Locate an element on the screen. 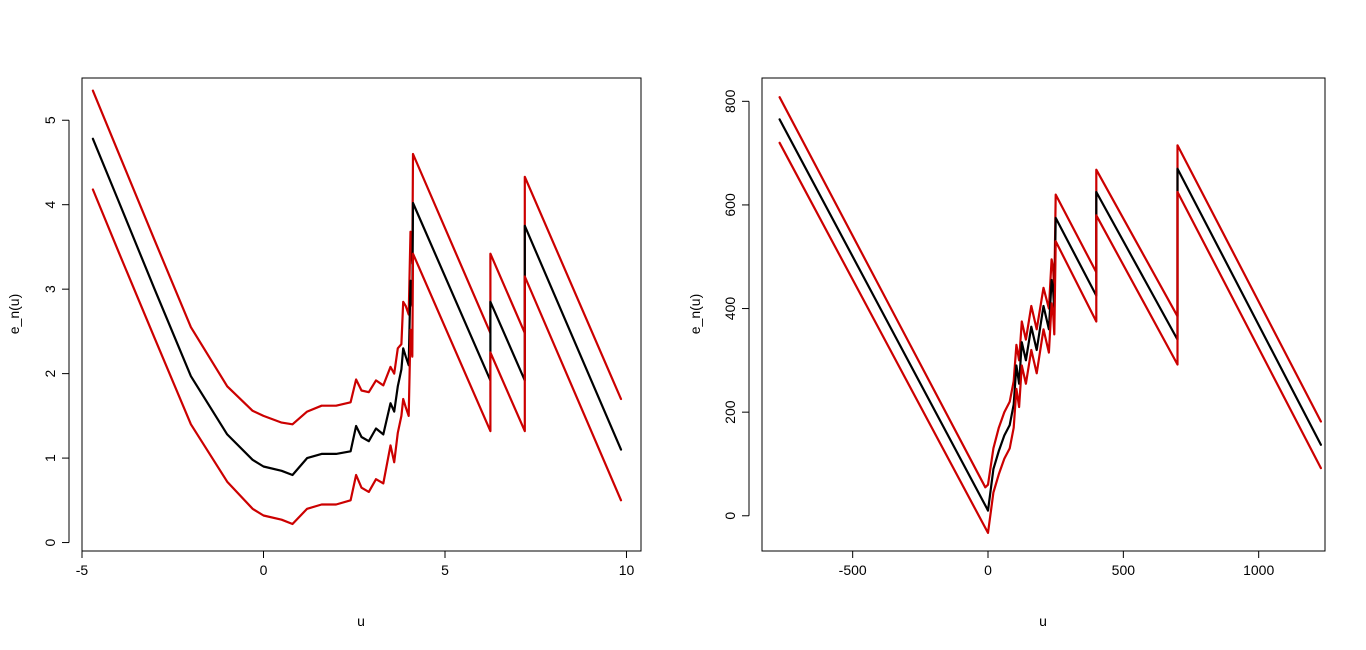 The height and width of the screenshot is (650, 1366). right-x-axis-label: u is located at coordinates (1043, 621).